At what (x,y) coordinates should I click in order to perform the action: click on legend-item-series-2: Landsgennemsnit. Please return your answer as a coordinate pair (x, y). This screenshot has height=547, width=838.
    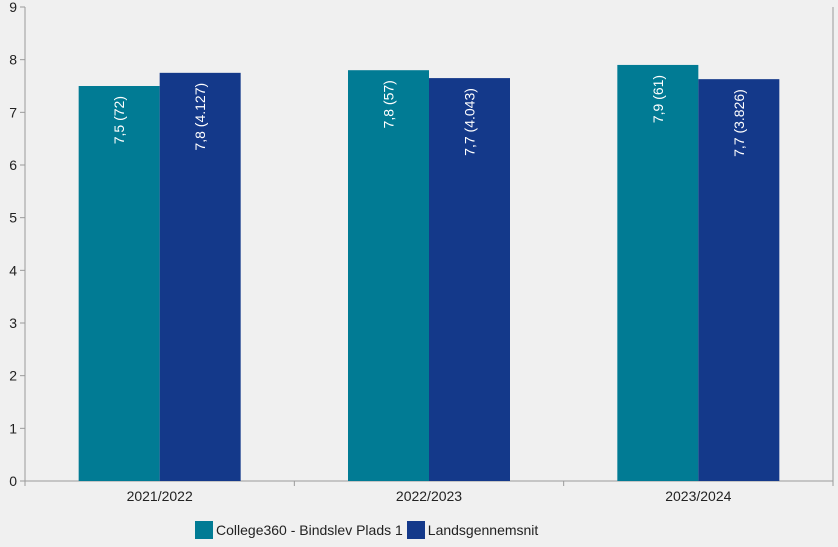
    Looking at the image, I should click on (472, 530).